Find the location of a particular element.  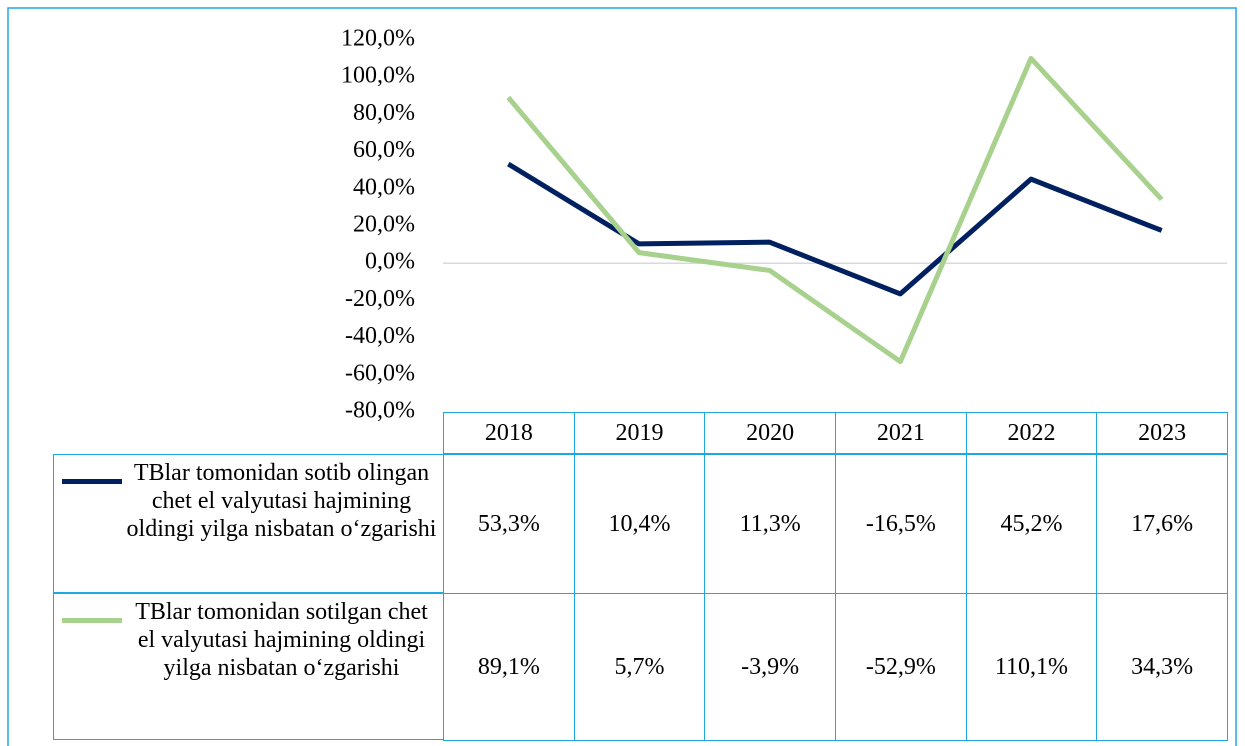

y-tick-label: 100,0% is located at coordinates (378, 76).